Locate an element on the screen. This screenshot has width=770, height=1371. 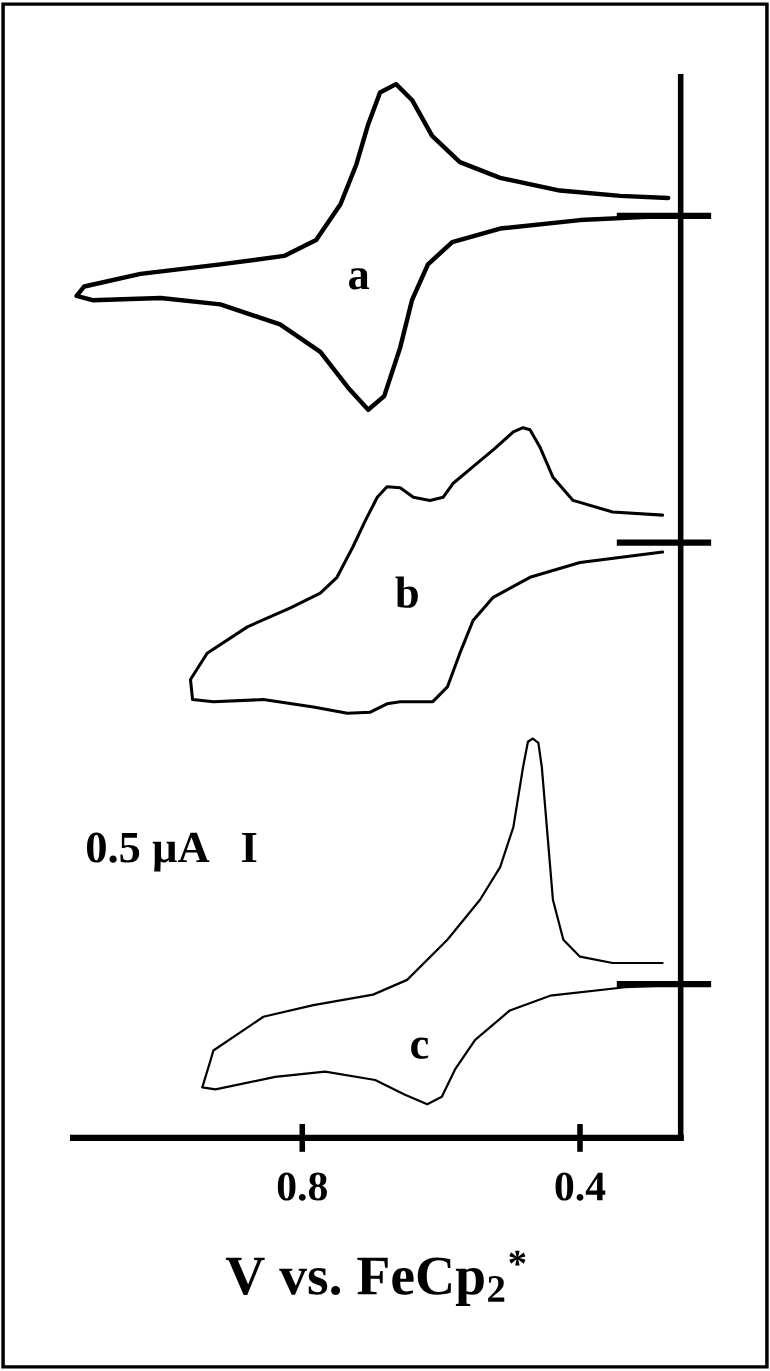
annotation: b is located at coordinates (406, 592).